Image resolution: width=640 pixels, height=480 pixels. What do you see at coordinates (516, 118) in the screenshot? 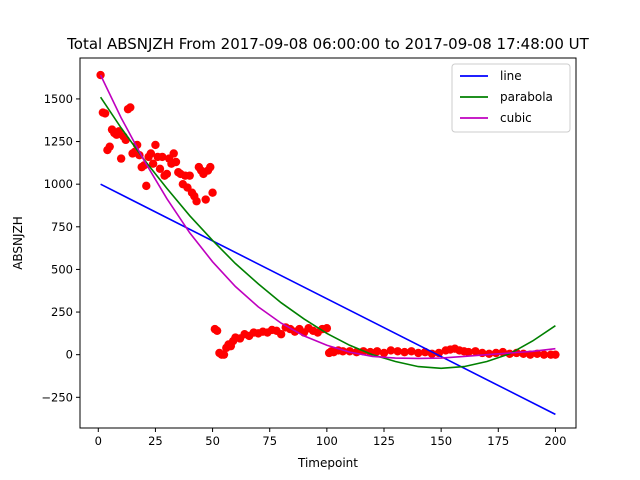
I see `legend-label-cubic: cubic` at bounding box center [516, 118].